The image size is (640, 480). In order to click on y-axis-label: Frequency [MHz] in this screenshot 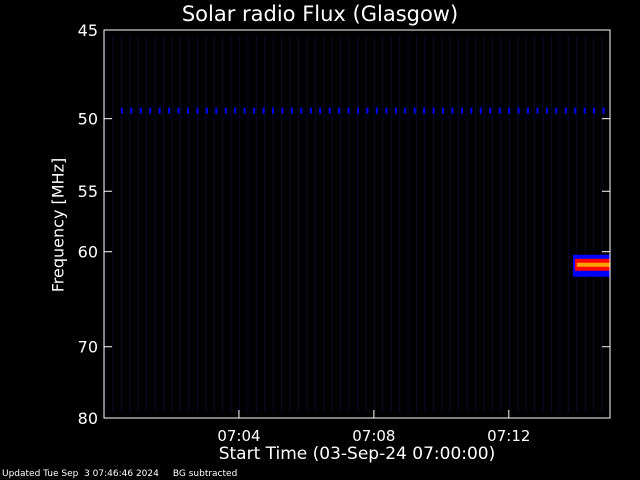, I will do `click(58, 225)`.